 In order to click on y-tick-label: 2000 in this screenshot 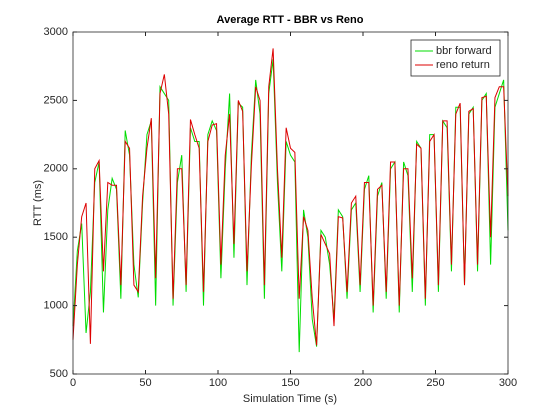, I will do `click(56, 169)`.